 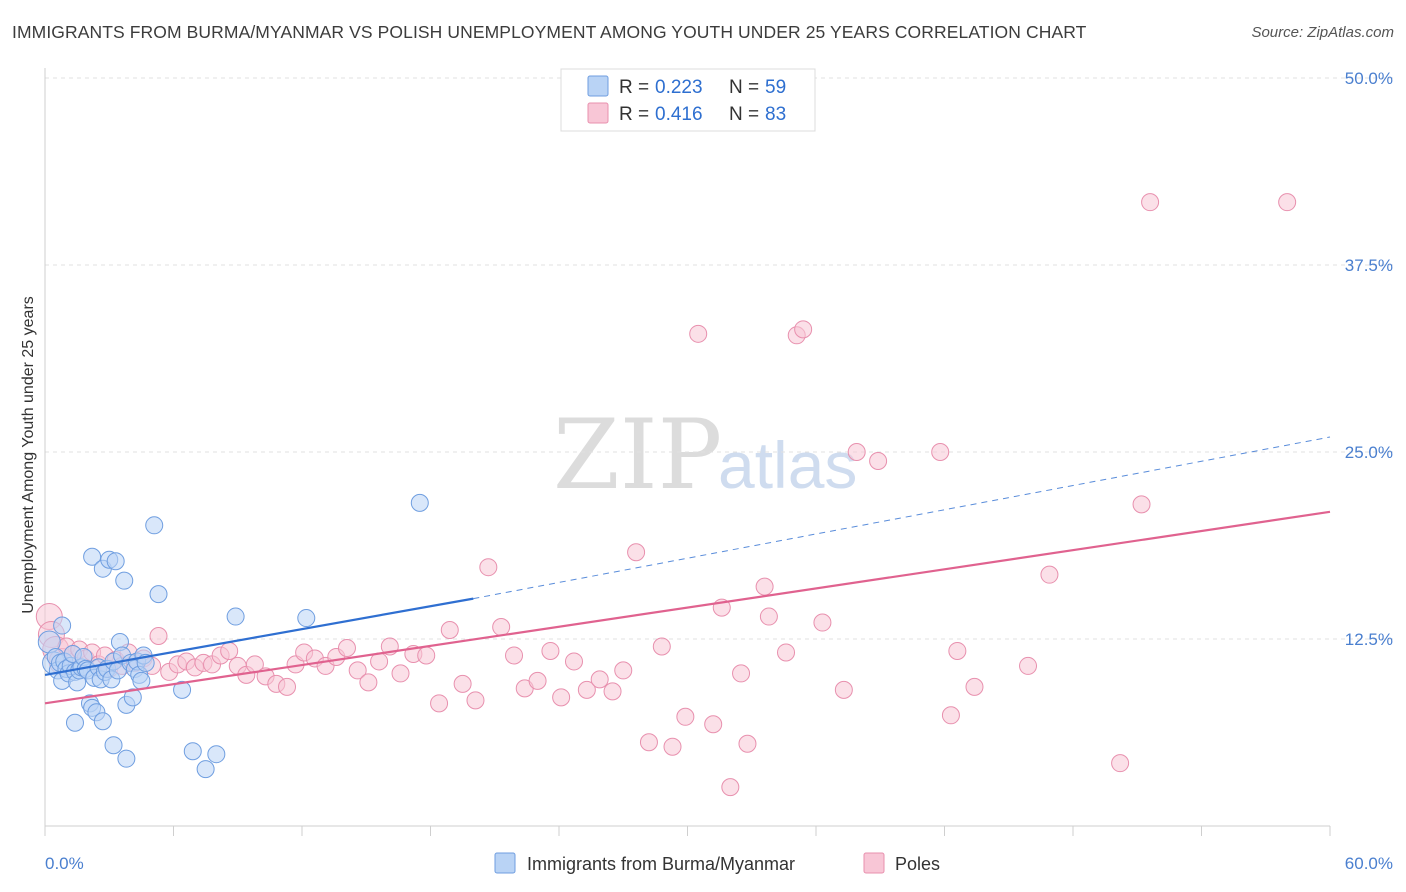 What do you see at coordinates (787, 465) in the screenshot?
I see `watermark-atlas: atlas` at bounding box center [787, 465].